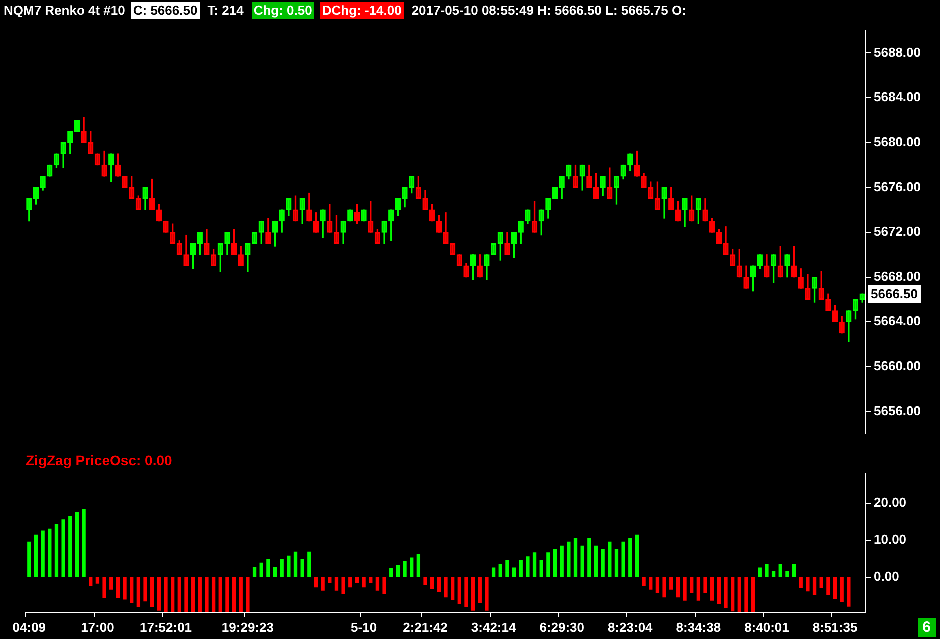 The height and width of the screenshot is (639, 940). What do you see at coordinates (225, 10) in the screenshot?
I see `text: T: 214` at bounding box center [225, 10].